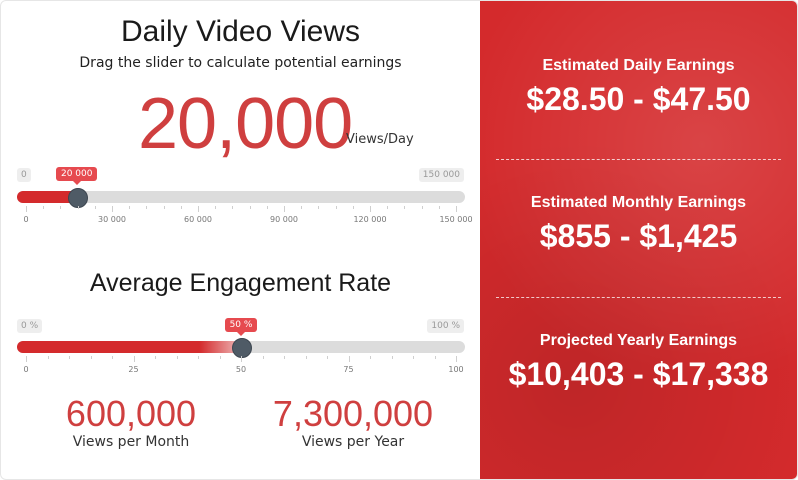 The height and width of the screenshot is (480, 798). What do you see at coordinates (638, 202) in the screenshot?
I see `monthly-earnings-label: Estimated Monthly Earnings` at bounding box center [638, 202].